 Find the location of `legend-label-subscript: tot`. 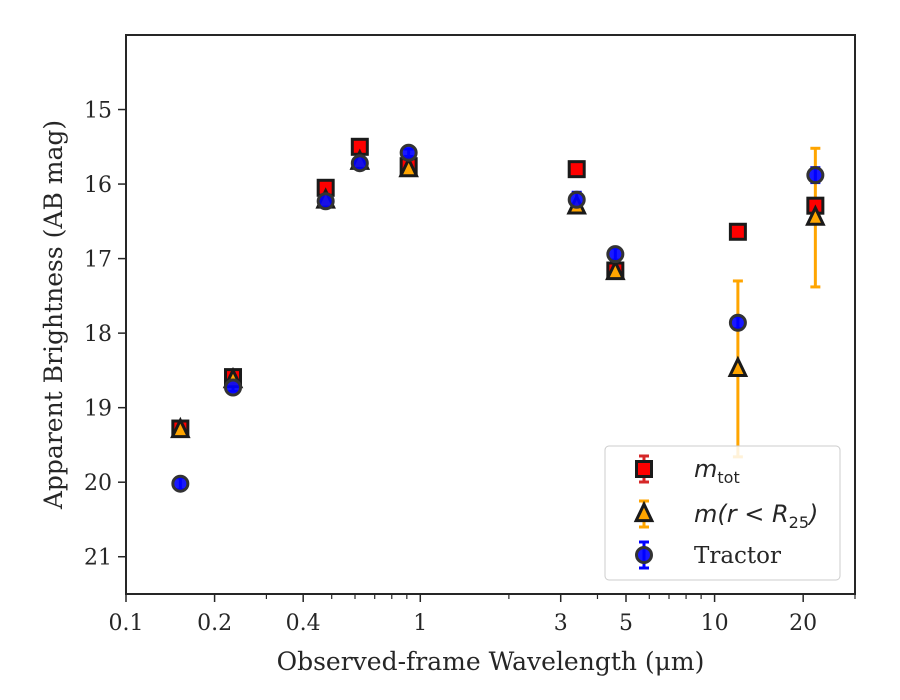

legend-label-subscript: tot is located at coordinates (728, 477).